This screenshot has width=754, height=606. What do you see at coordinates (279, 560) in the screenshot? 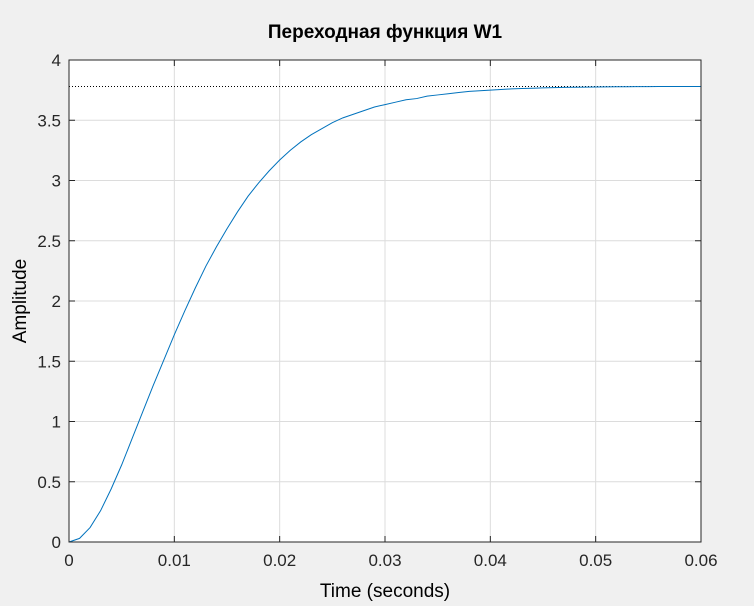
I see `x-tick-label-2: 0.02` at bounding box center [279, 560].